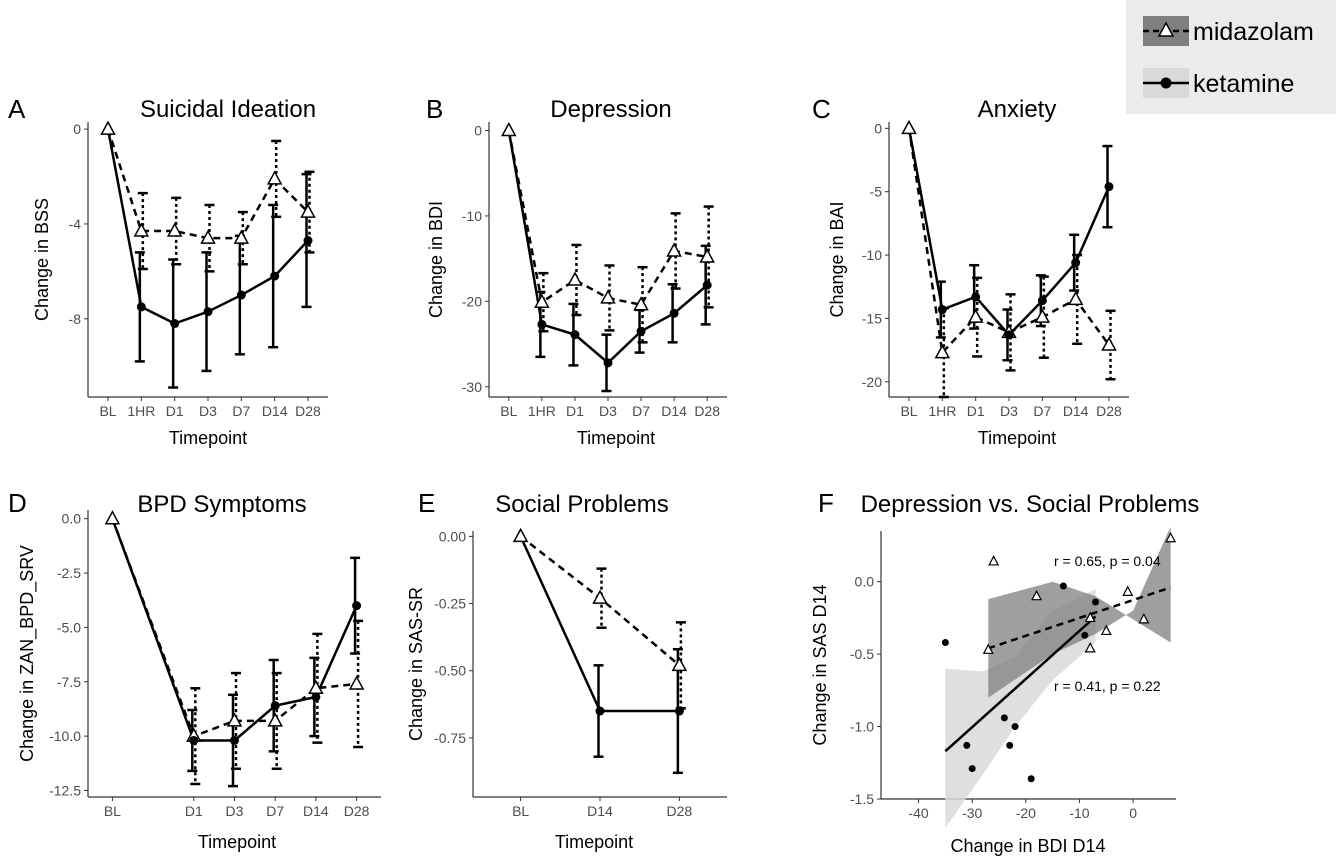 The height and width of the screenshot is (858, 1341). Describe the element at coordinates (75, 319) in the screenshot. I see `y-tick-label: -8` at that location.